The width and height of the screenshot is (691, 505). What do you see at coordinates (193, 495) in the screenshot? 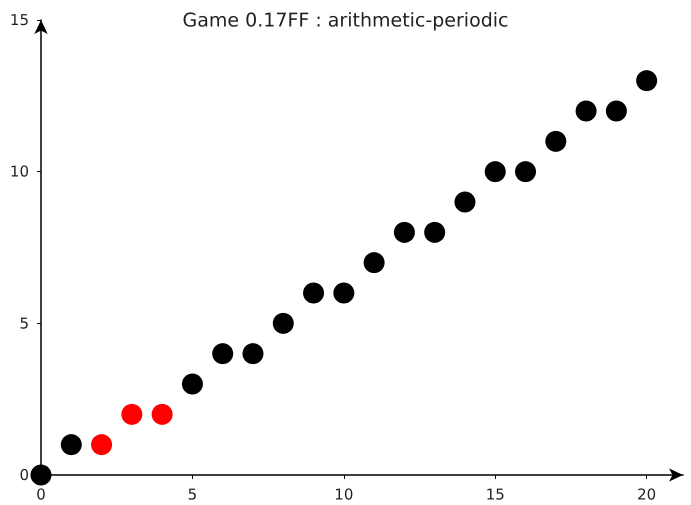
I see `x-tick-label: 5` at bounding box center [193, 495].